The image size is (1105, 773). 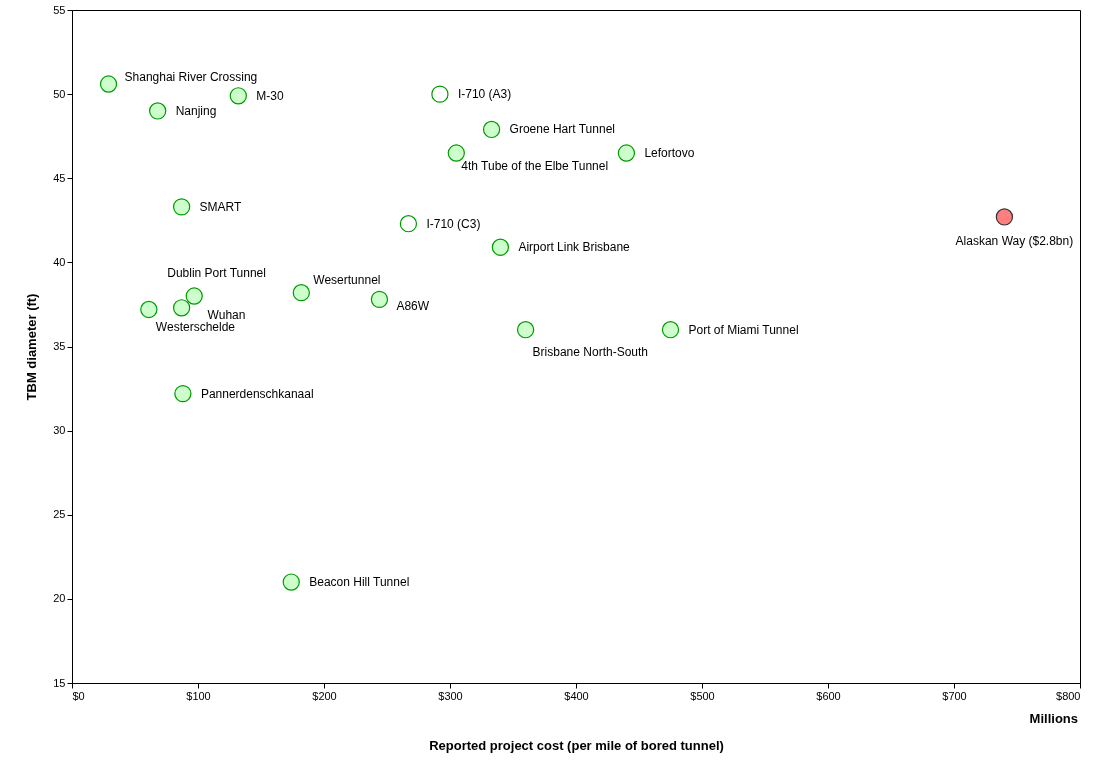 I want to click on annotation: Alaskan Way ($2.8bn), so click(x=1014, y=240).